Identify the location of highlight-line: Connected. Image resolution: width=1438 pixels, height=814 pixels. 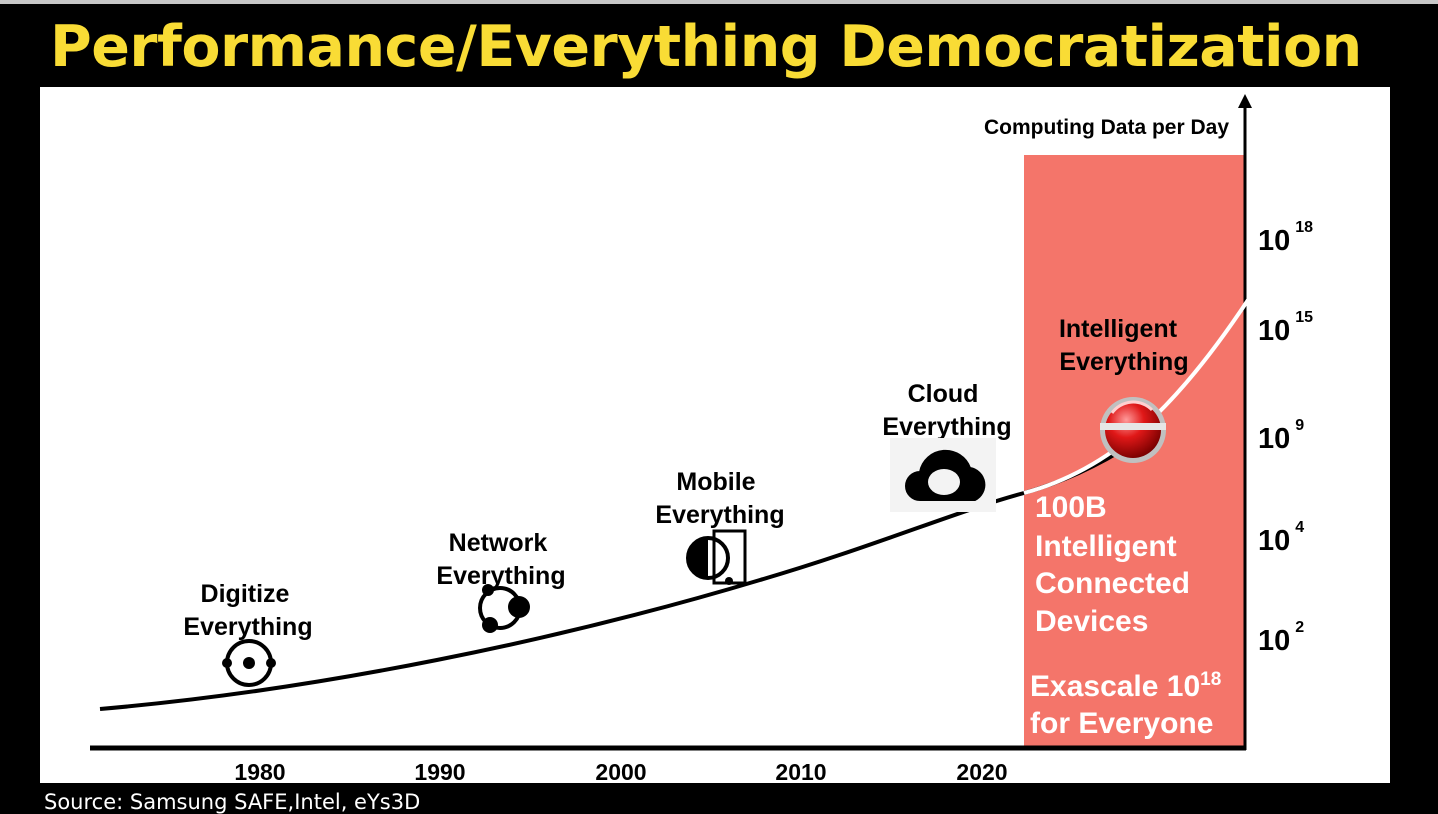
(1112, 583).